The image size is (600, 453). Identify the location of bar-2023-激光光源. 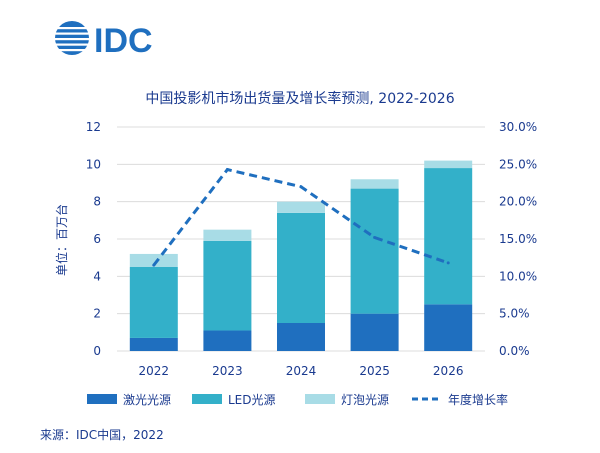
(227, 340).